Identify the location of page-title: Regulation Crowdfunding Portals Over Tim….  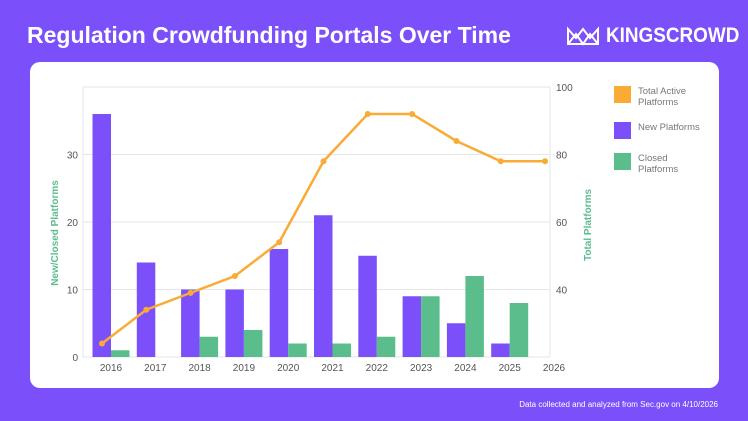
(269, 35).